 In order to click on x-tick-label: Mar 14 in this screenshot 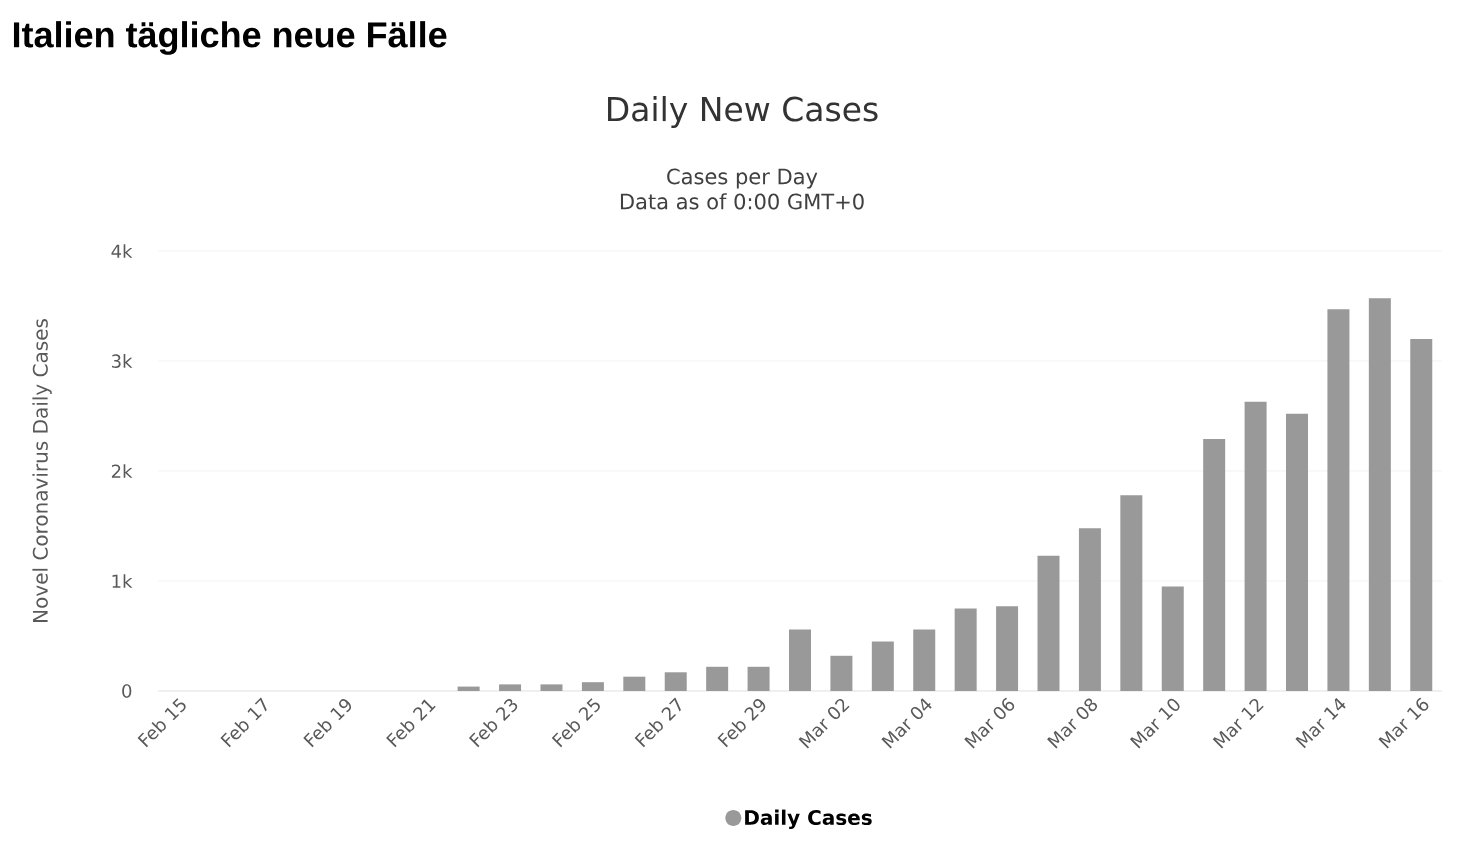, I will do `click(1320, 723)`.